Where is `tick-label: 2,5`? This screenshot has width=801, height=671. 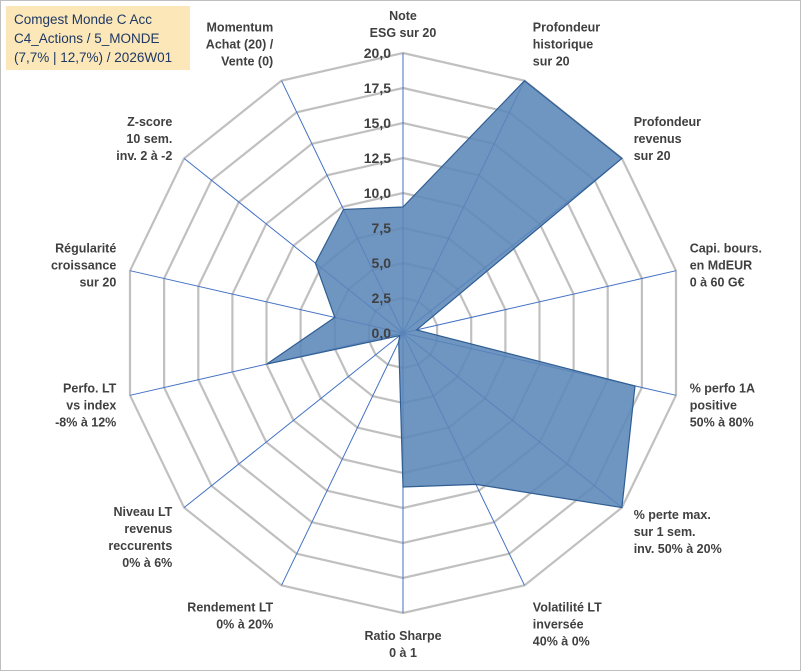
tick-label: 2,5 is located at coordinates (382, 298).